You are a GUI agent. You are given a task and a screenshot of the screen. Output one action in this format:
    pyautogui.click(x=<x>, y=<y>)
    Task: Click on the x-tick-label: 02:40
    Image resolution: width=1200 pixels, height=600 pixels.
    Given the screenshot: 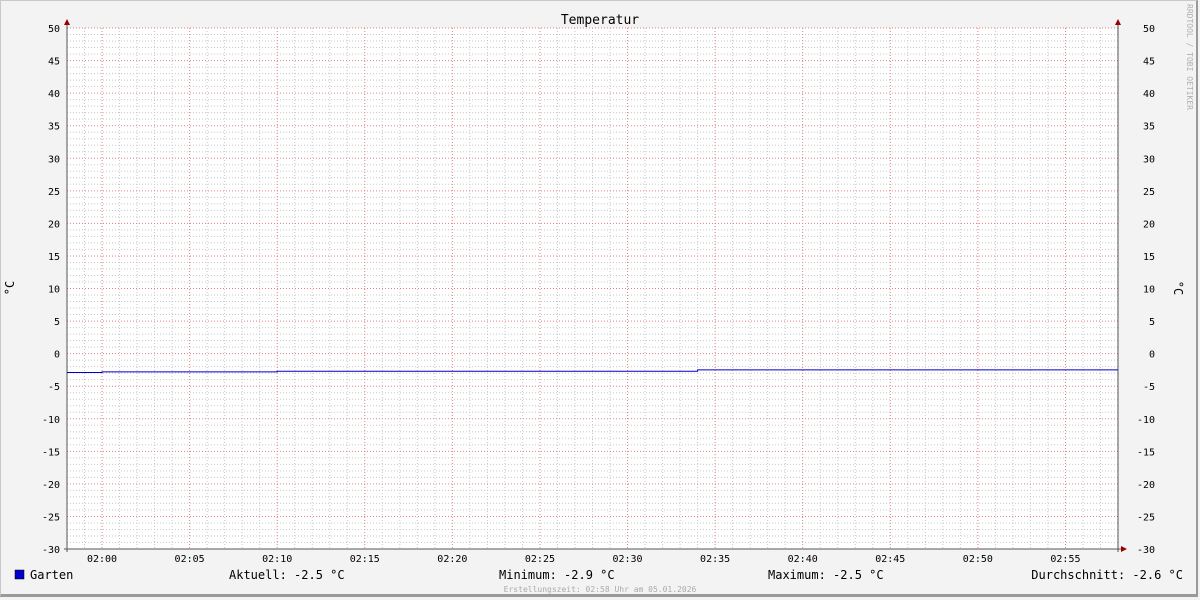 What is the action you would take?
    pyautogui.click(x=803, y=559)
    